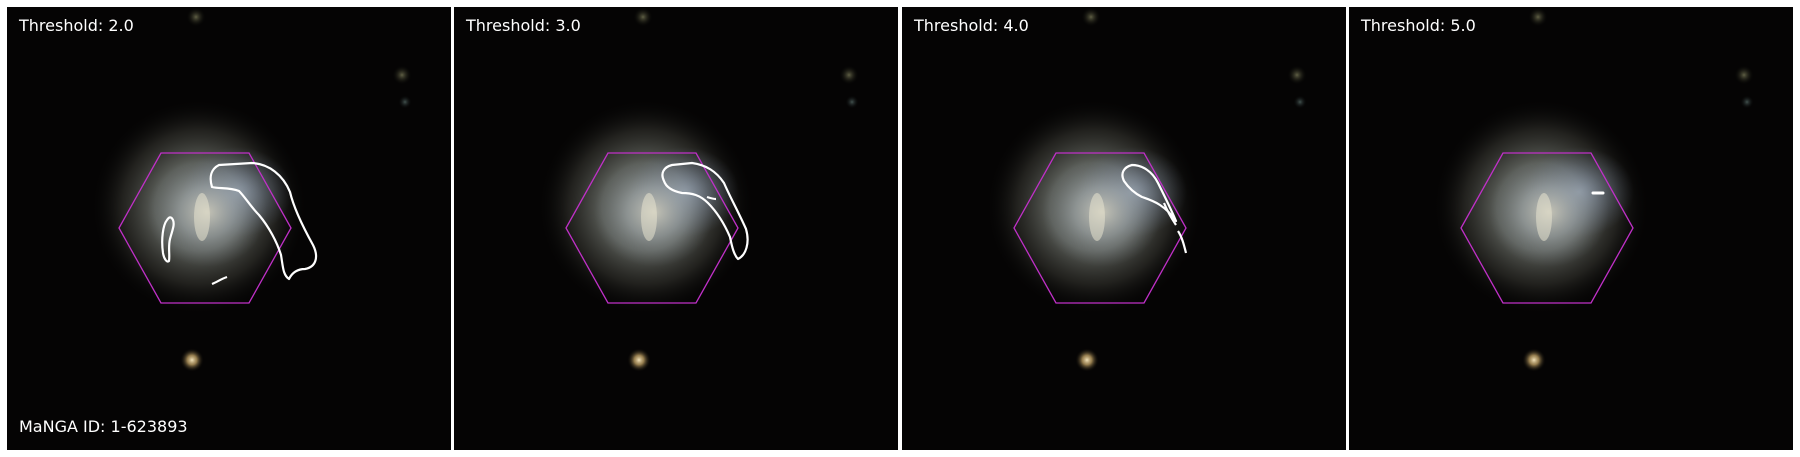  I want to click on panel-title: Threshold: 4.0, so click(971, 25).